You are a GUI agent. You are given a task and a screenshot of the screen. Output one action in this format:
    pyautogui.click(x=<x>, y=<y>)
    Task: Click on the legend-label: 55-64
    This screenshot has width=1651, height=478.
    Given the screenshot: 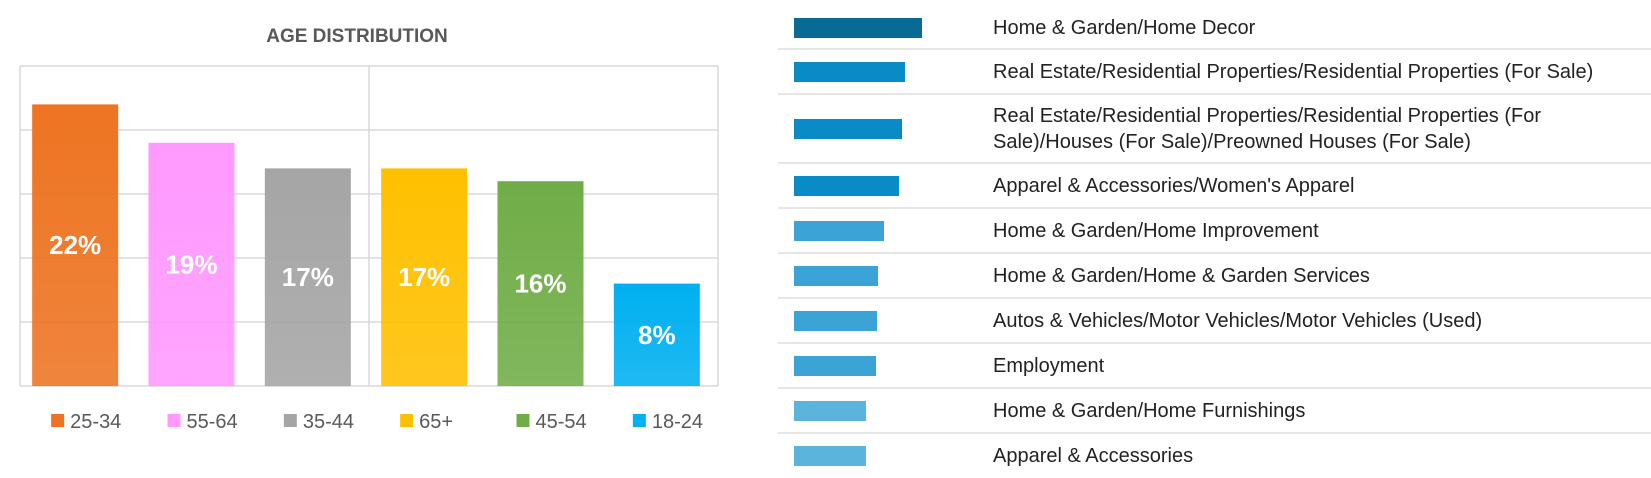 What is the action you would take?
    pyautogui.click(x=212, y=422)
    